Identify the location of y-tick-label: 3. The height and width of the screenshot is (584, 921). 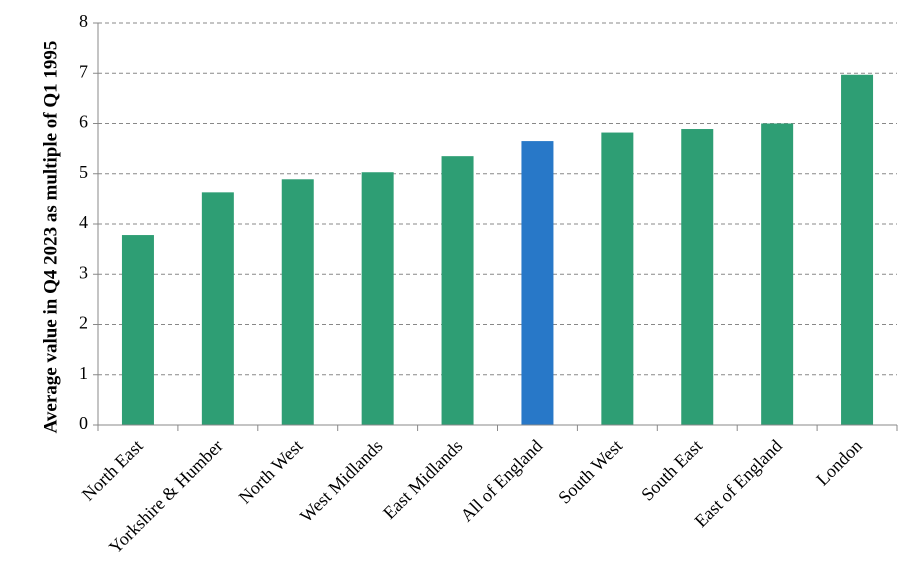
(83, 272).